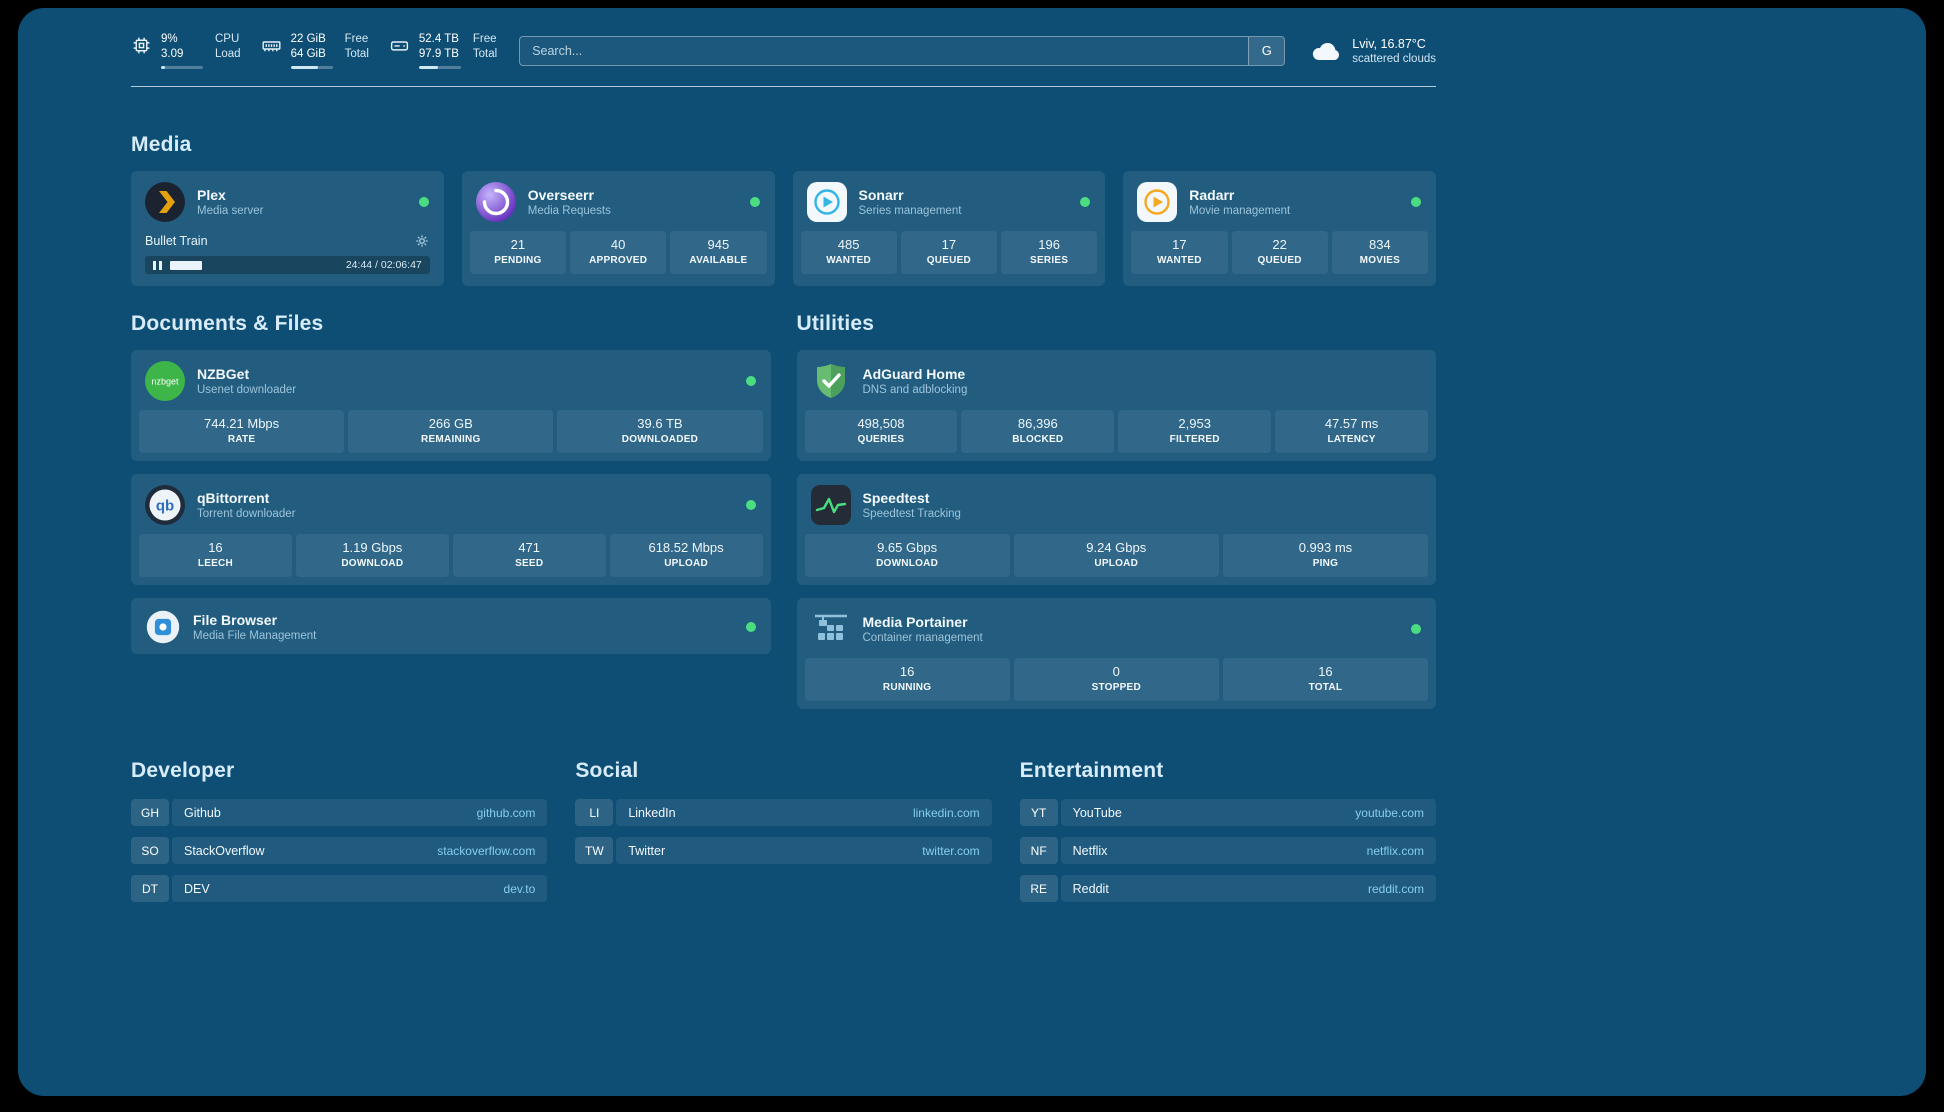 The height and width of the screenshot is (1112, 1944). Describe the element at coordinates (1097, 812) in the screenshot. I see `bookmark-name: YouTube` at that location.